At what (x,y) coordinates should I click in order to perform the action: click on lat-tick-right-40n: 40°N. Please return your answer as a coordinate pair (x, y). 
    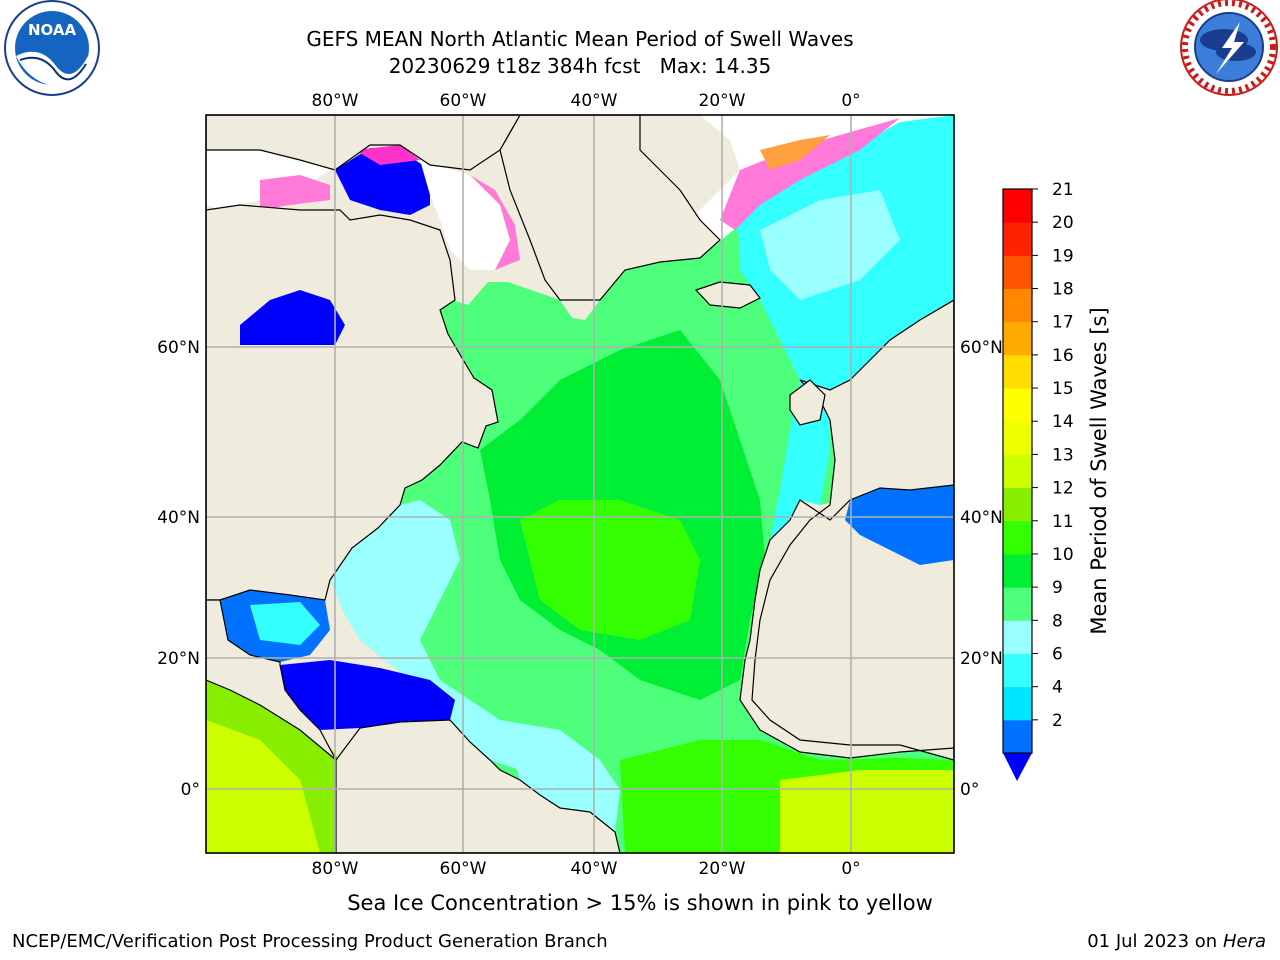
    Looking at the image, I should click on (981, 518).